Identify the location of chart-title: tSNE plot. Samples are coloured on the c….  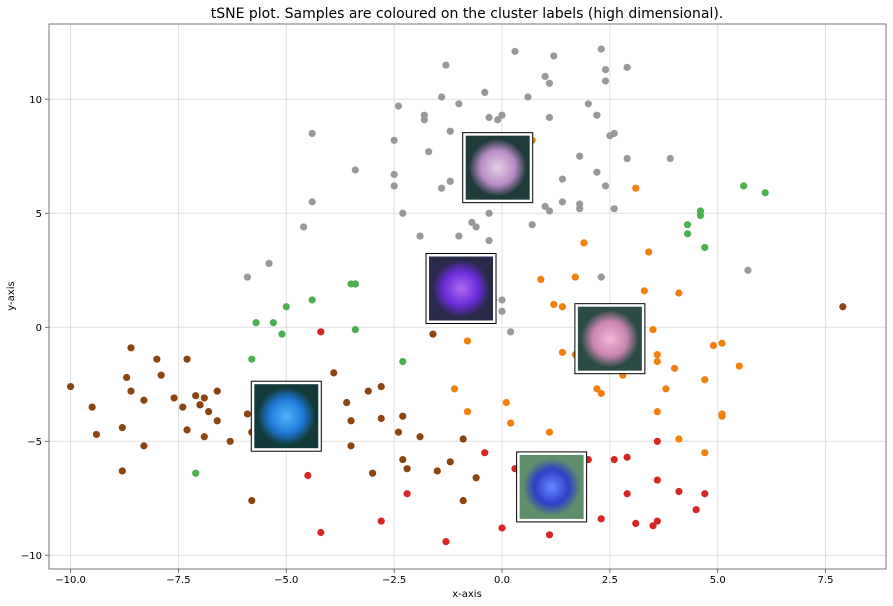
(467, 14).